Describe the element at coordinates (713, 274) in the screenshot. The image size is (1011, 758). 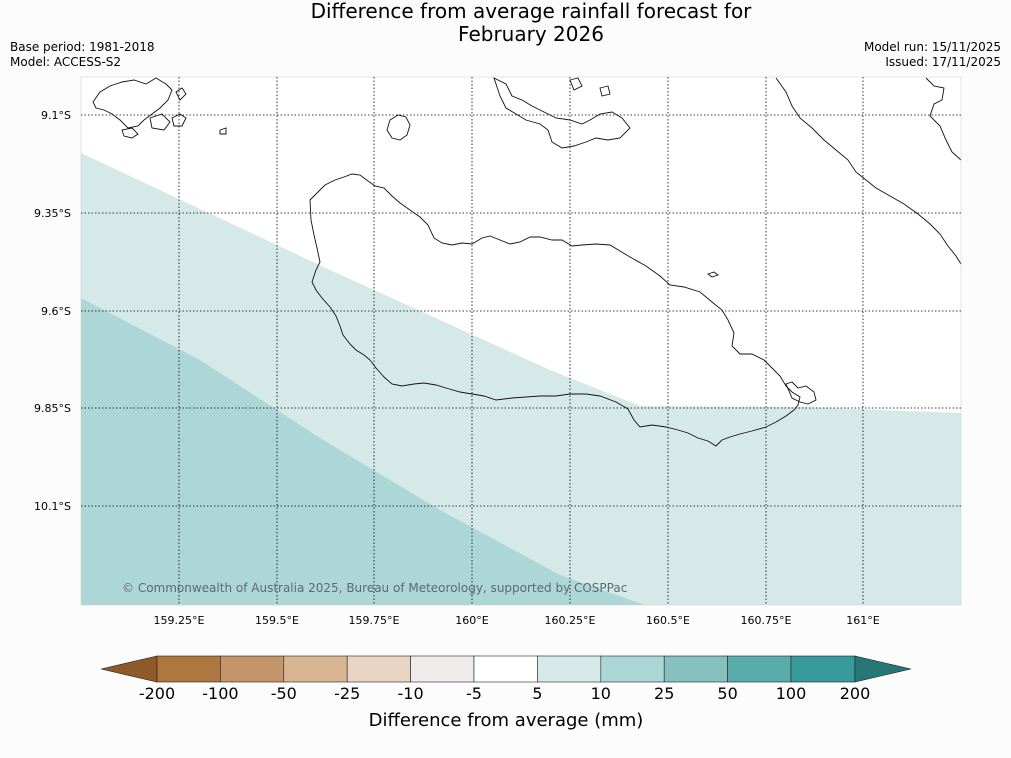
I see `coastline-islet-small` at that location.